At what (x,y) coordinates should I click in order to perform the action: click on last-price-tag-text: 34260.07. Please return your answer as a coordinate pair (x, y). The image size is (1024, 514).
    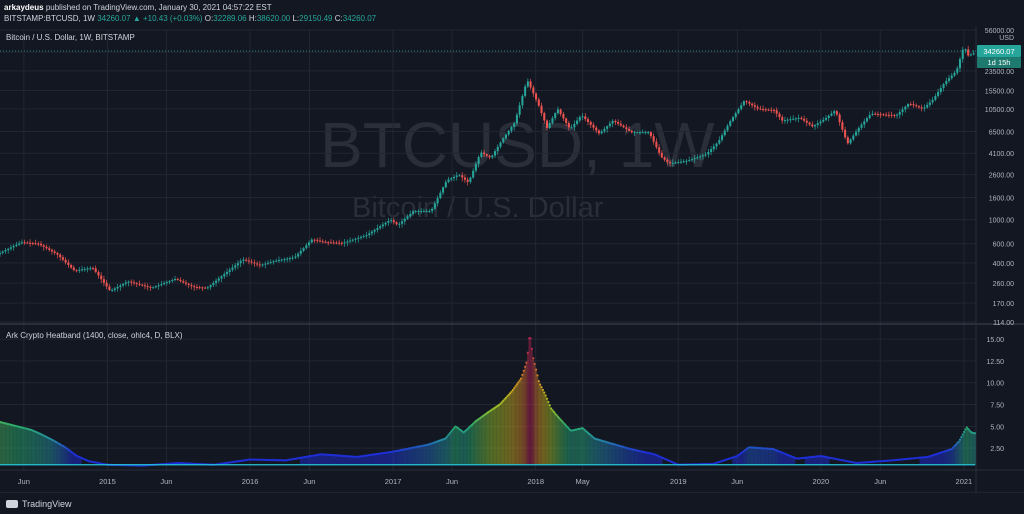
    Looking at the image, I should click on (998, 51).